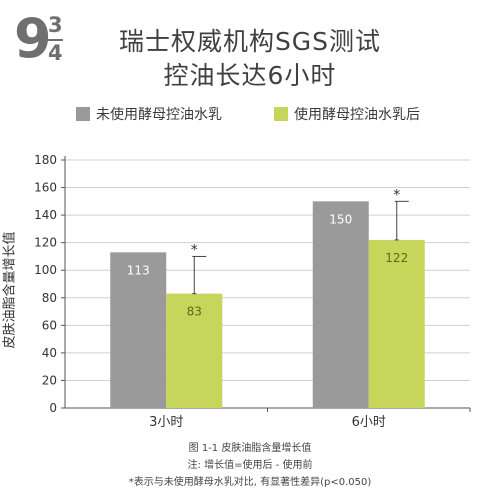  What do you see at coordinates (53, 408) in the screenshot?
I see `y-tick-label: 0` at bounding box center [53, 408].